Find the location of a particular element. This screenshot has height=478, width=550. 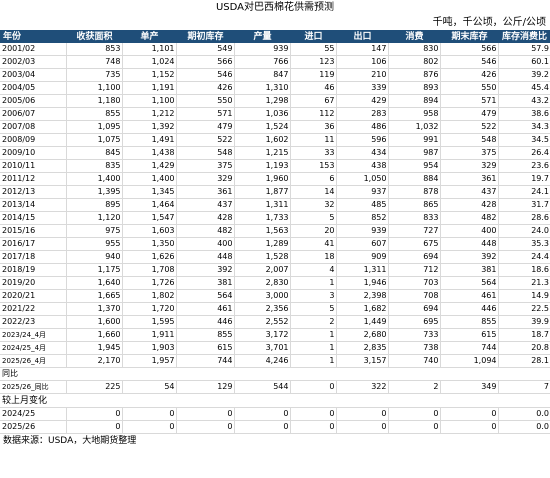

table-cell: 22.5 is located at coordinates (524, 309).